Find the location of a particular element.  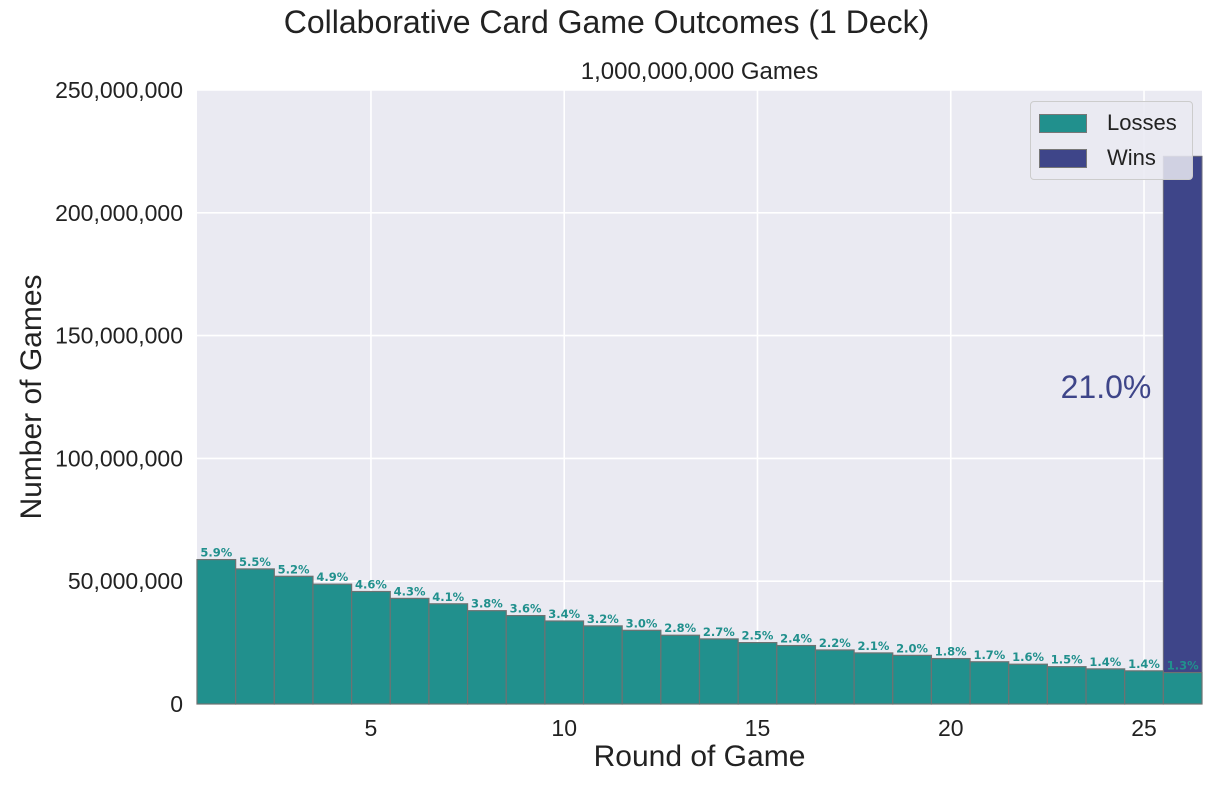

losses-data-label: 2.8% is located at coordinates (680, 628).